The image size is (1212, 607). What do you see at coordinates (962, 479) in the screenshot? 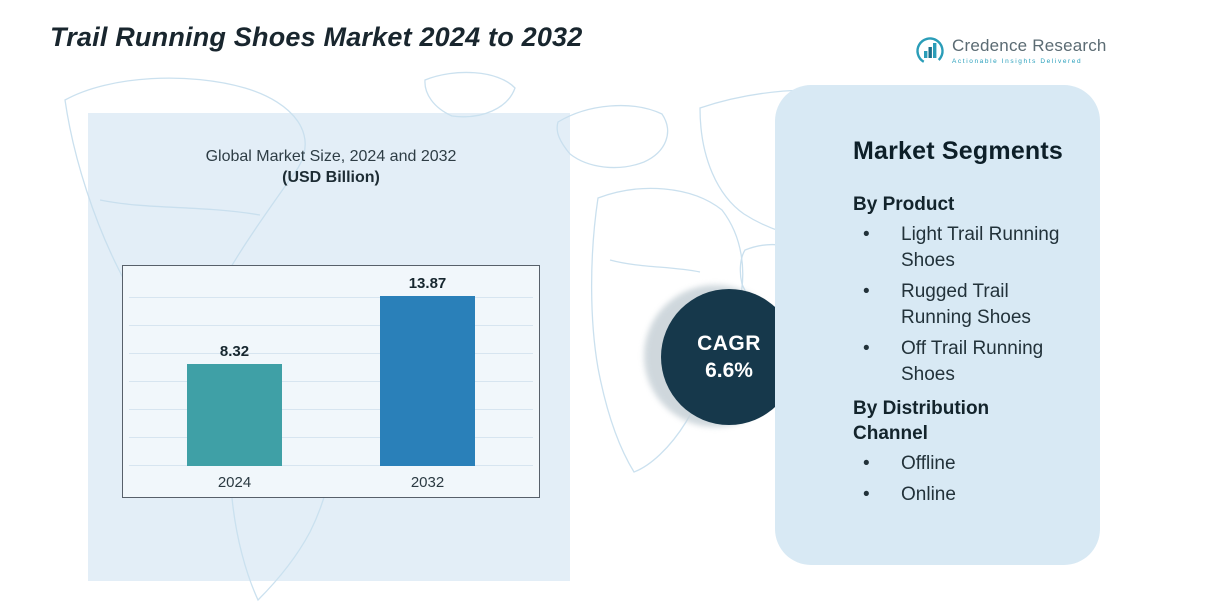
I see `by-distribution-list: Offline Online` at bounding box center [962, 479].